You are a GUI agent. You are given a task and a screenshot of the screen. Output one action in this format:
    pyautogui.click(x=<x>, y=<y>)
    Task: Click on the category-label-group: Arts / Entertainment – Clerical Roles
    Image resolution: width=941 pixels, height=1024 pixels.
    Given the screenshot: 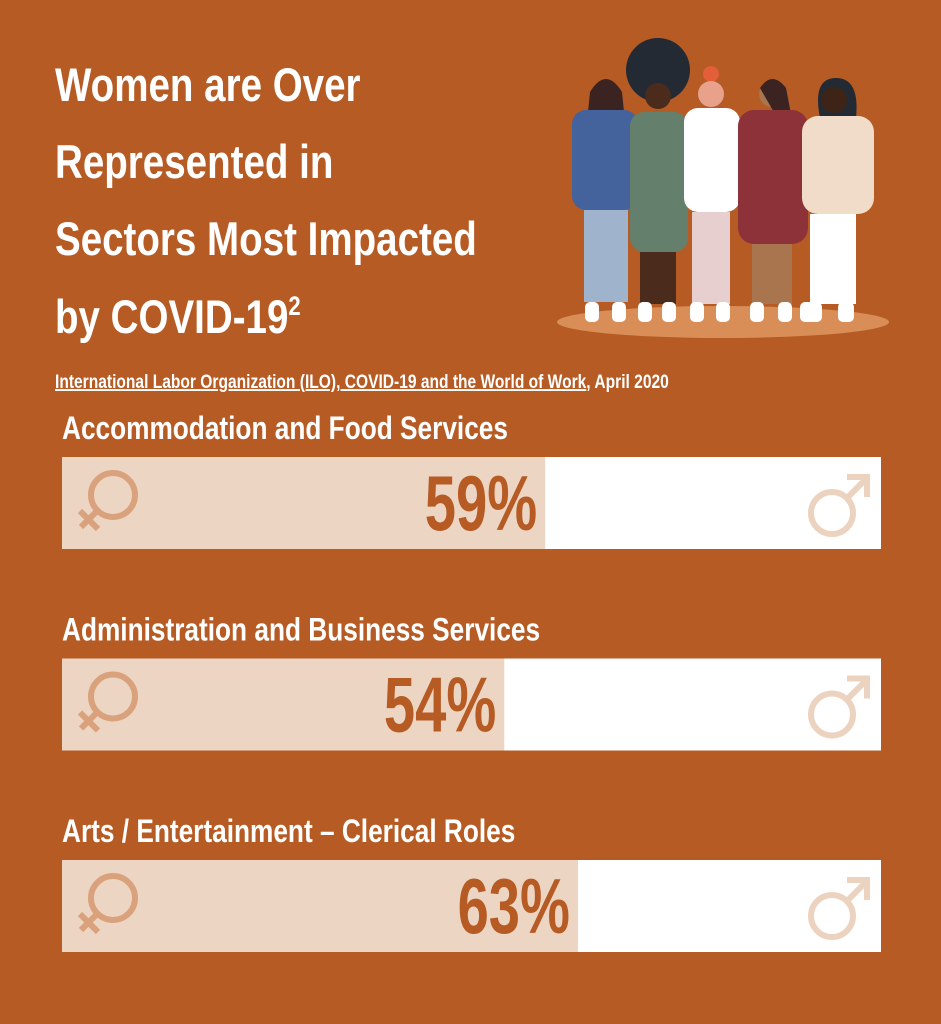 What is the action you would take?
    pyautogui.click(x=288, y=832)
    